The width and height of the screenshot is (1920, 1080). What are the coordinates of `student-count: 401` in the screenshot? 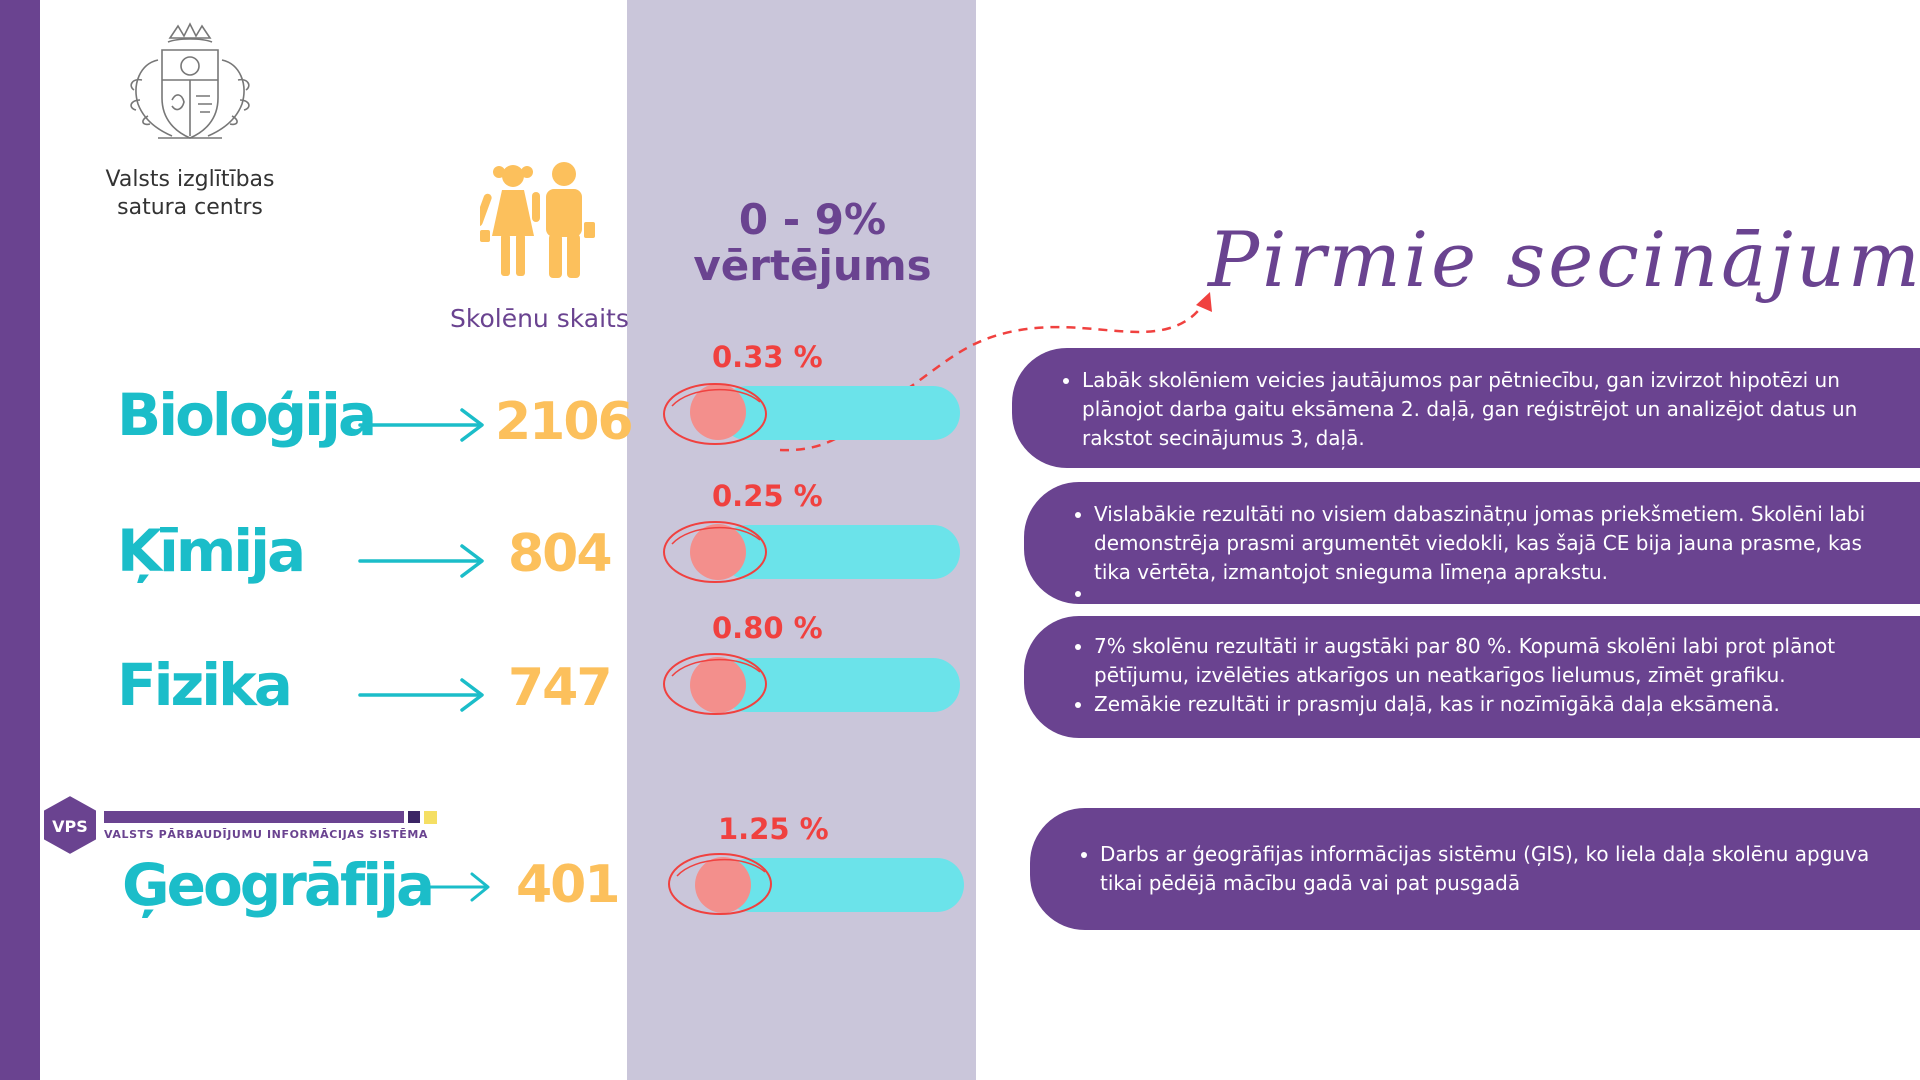 It's located at (568, 885).